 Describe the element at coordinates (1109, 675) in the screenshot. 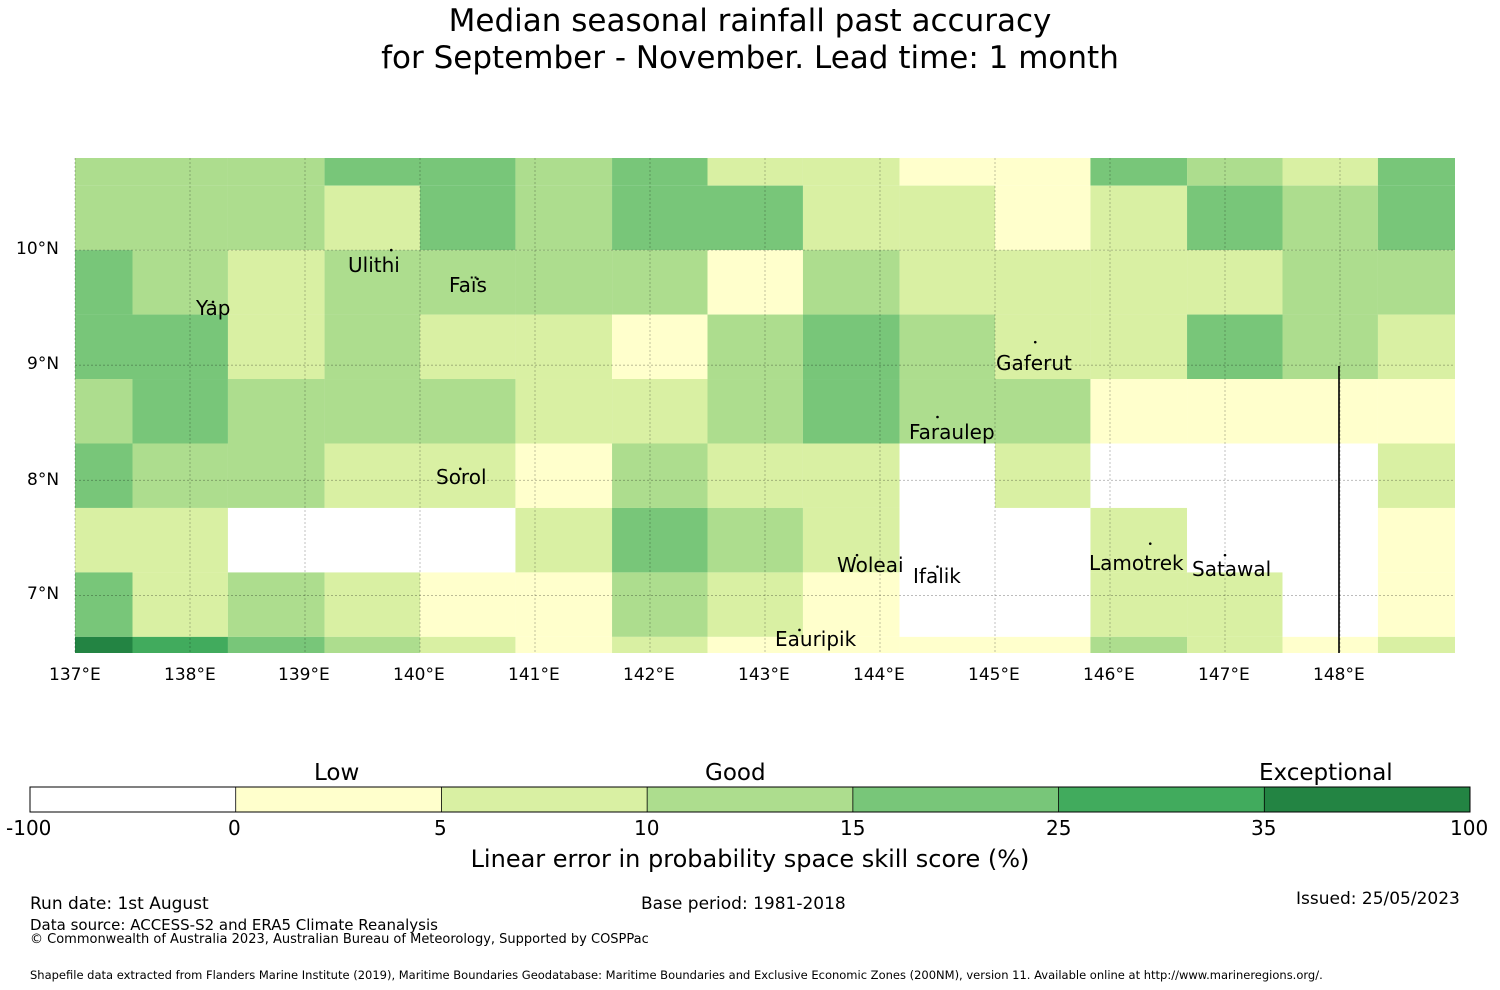

I see `lon-tick-146: 146°E` at that location.